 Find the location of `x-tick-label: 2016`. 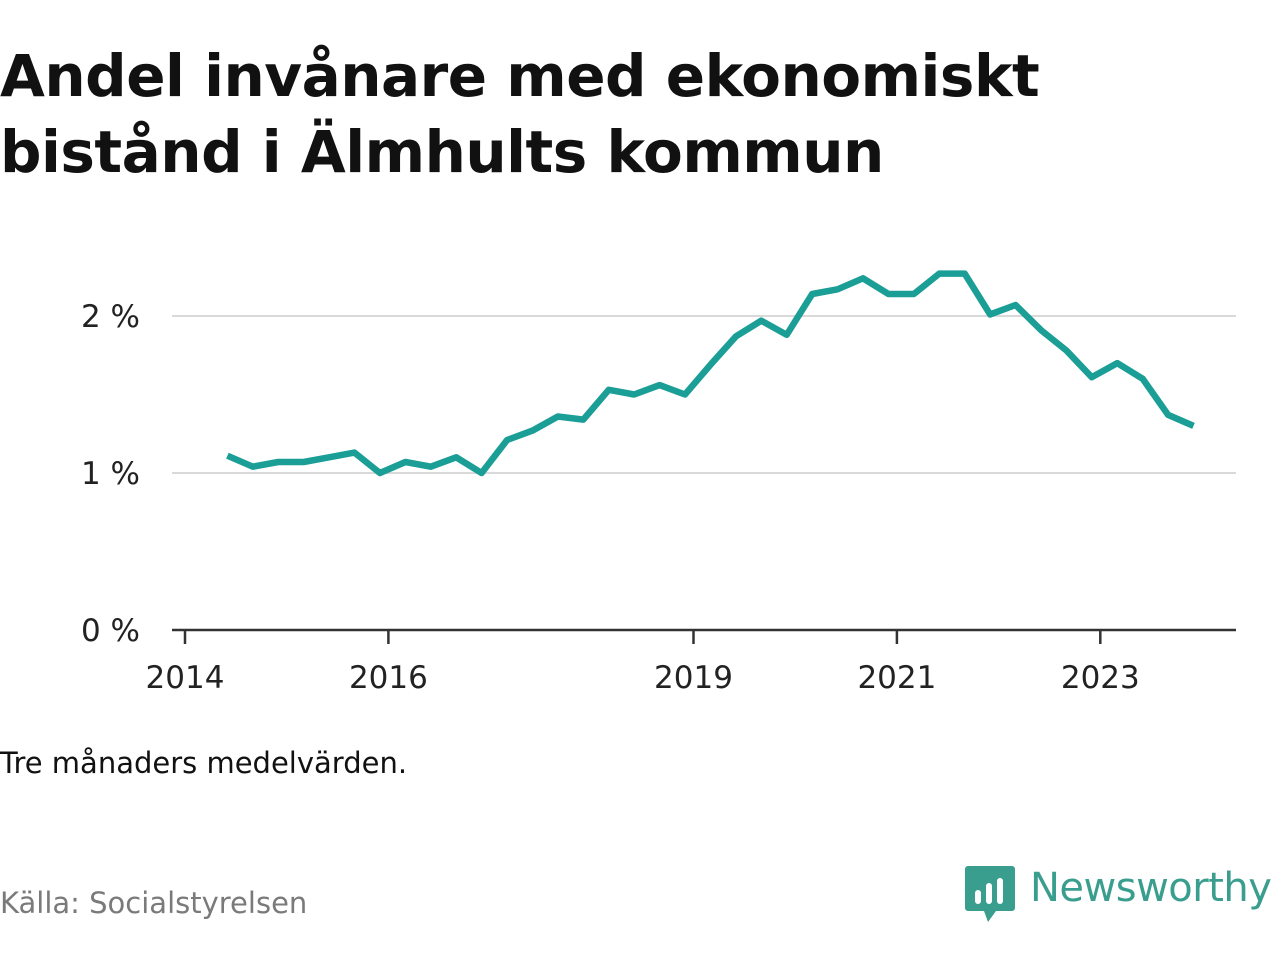

x-tick-label: 2016 is located at coordinates (388, 678).